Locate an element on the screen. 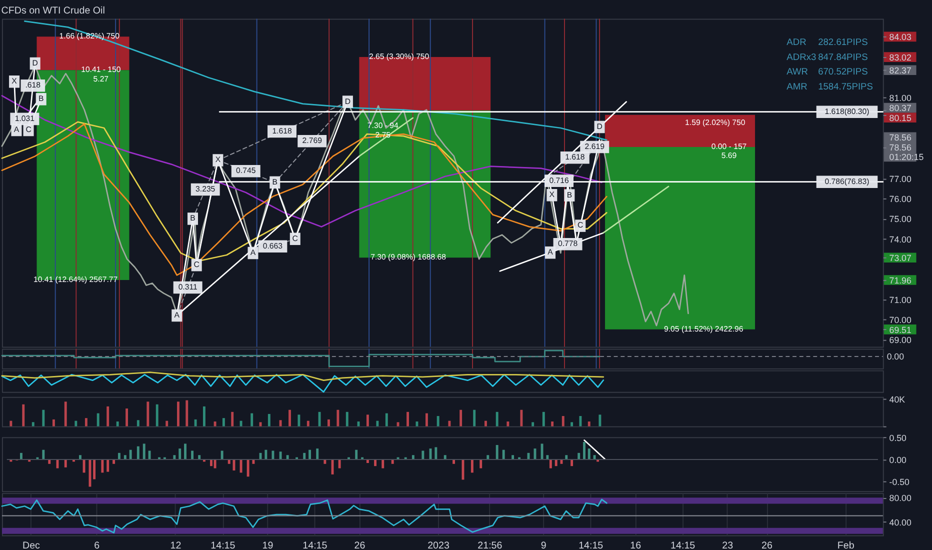  y-tick-label: 80.37 is located at coordinates (900, 108).